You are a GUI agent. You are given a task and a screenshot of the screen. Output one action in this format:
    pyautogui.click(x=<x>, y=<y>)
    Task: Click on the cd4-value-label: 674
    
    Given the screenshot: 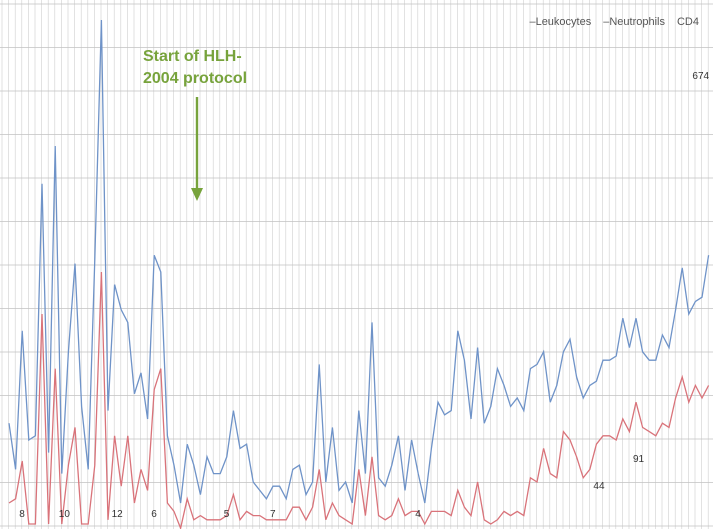 What is the action you would take?
    pyautogui.click(x=701, y=76)
    